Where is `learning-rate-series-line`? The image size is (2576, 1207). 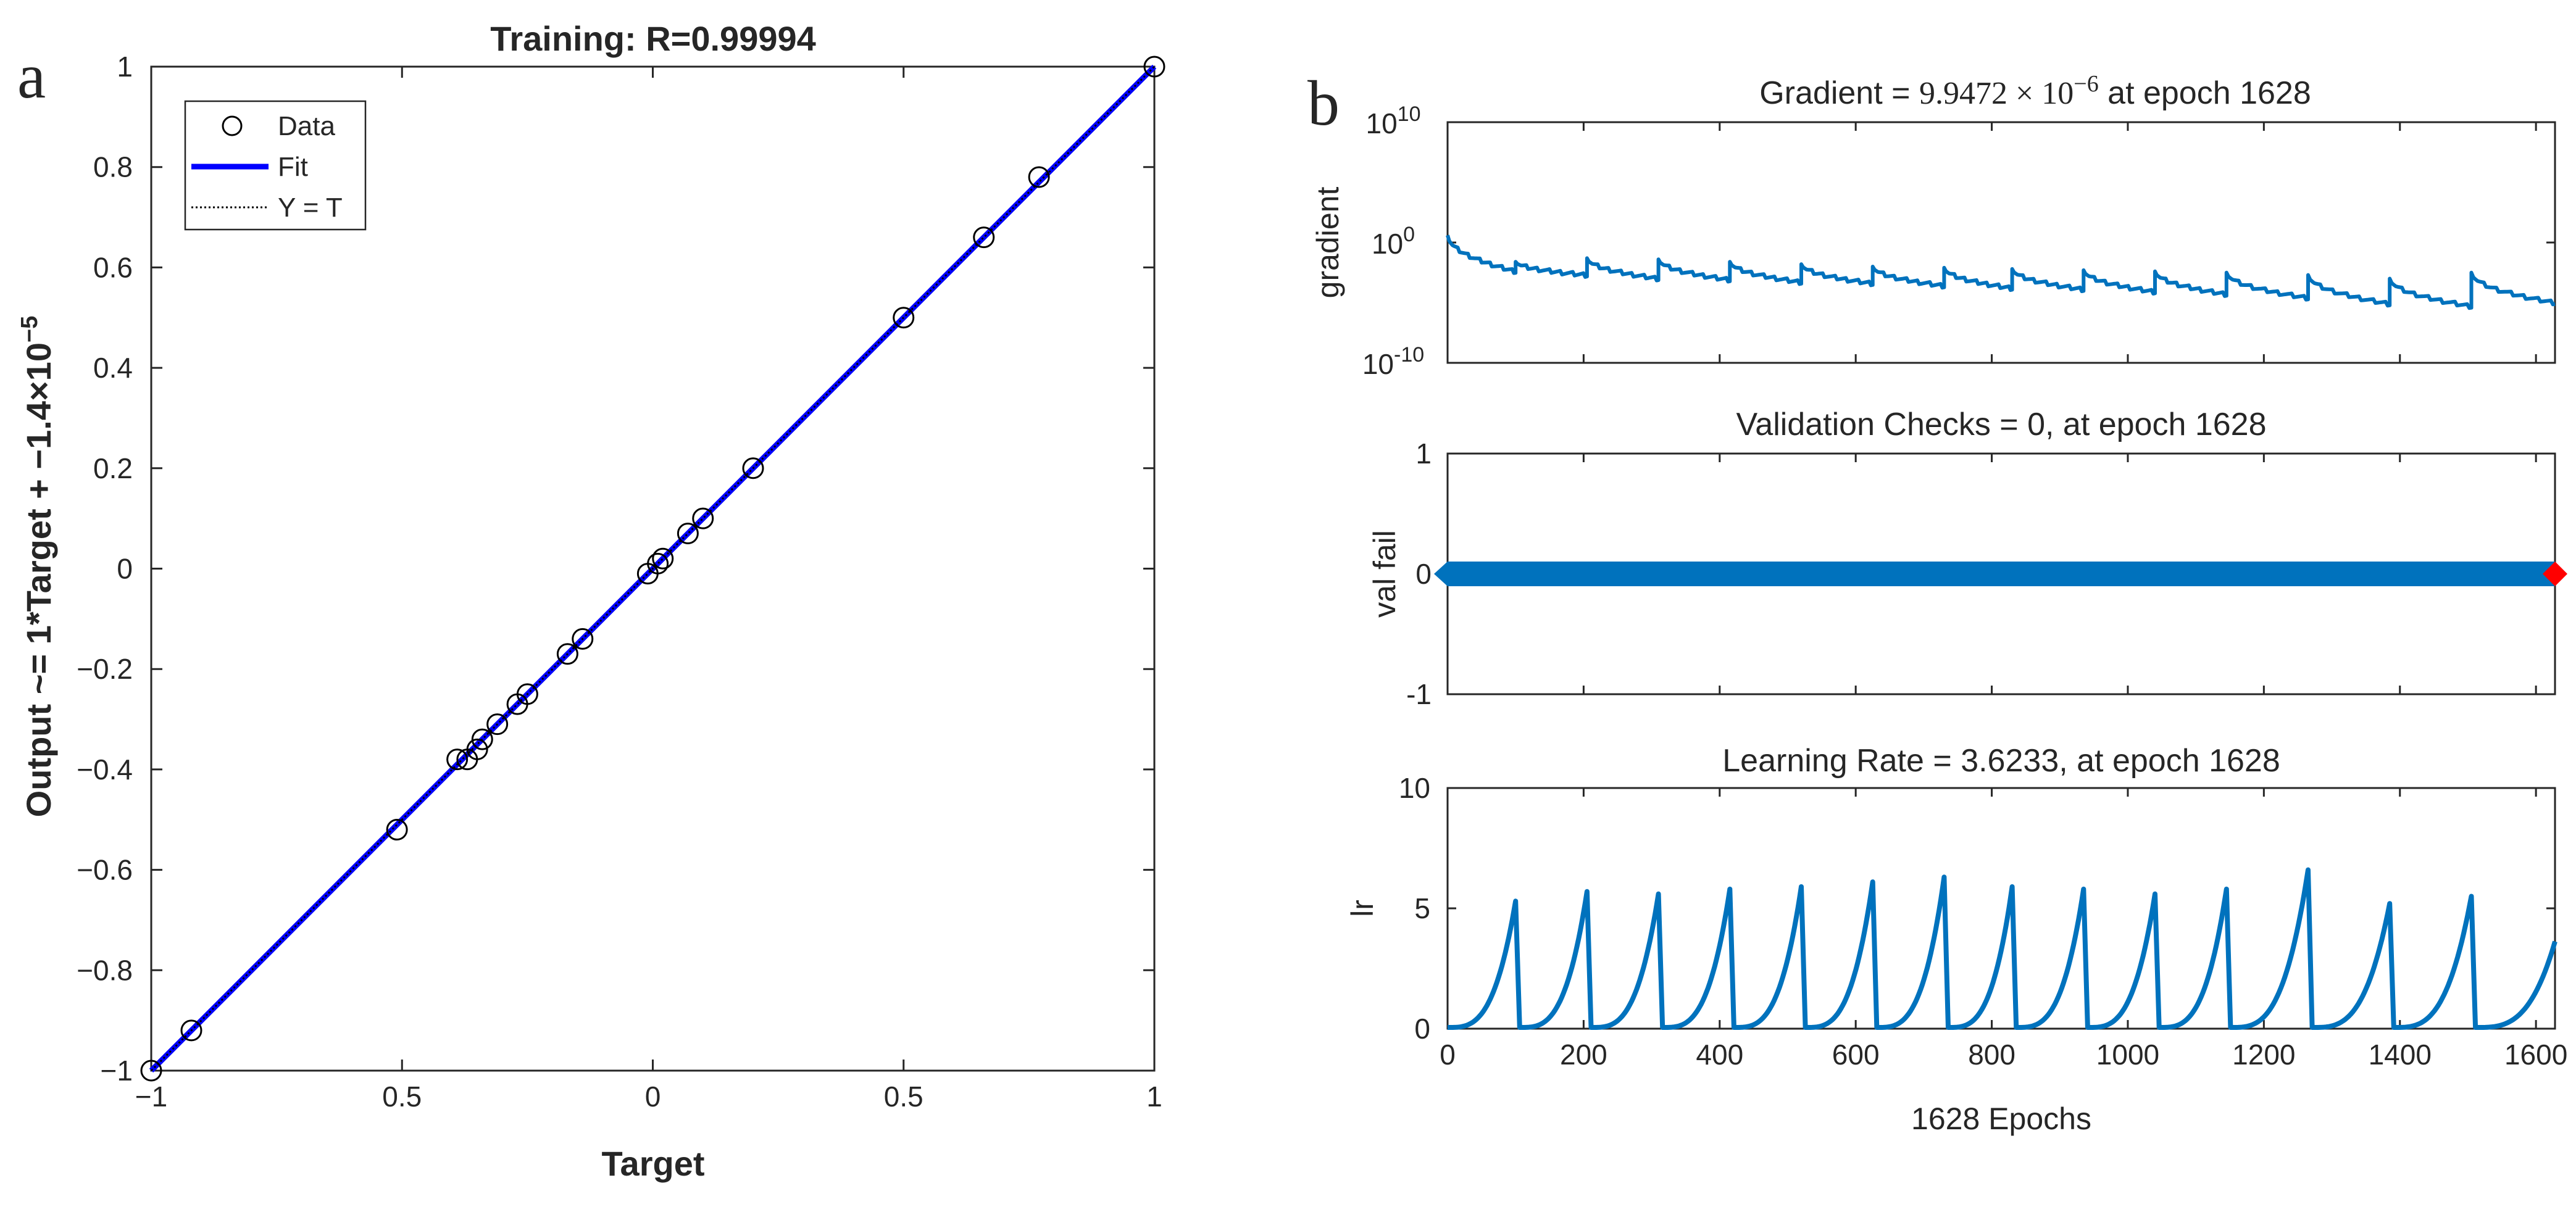 learning-rate-series-line is located at coordinates (2001, 948).